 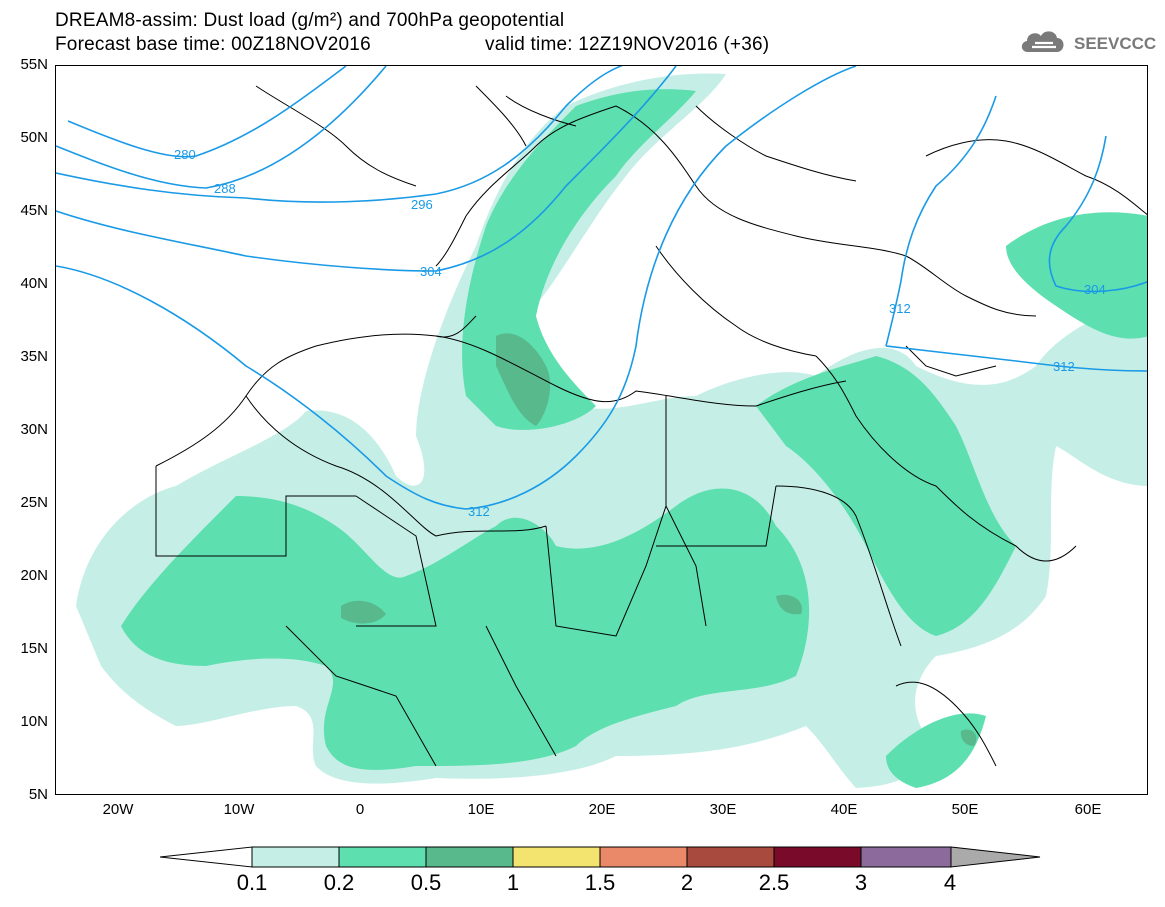 I want to click on seevccc-logo: SEEVCCC, so click(x=1087, y=43).